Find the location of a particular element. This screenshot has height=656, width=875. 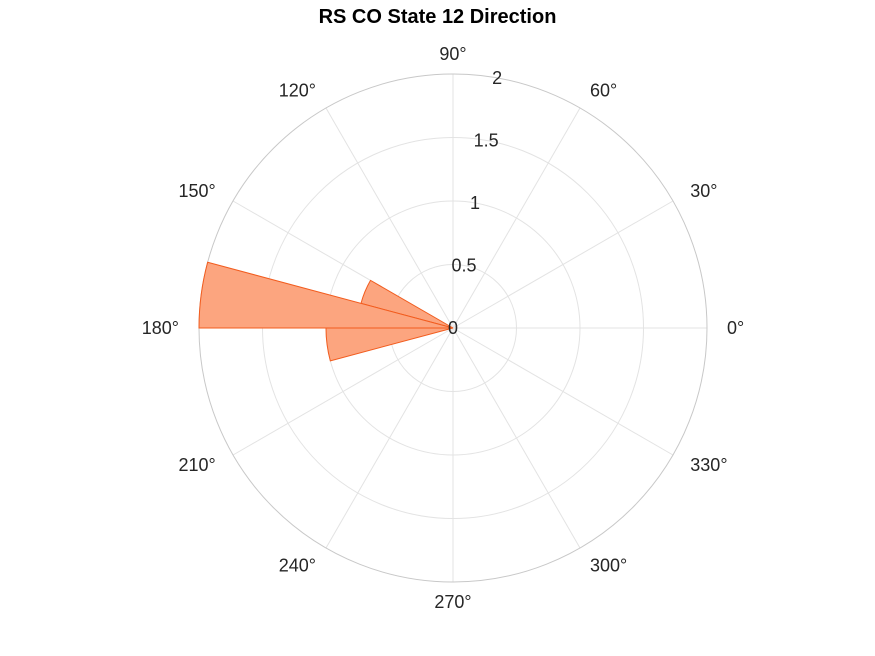

theta-tick-label: 330° is located at coordinates (708, 465).